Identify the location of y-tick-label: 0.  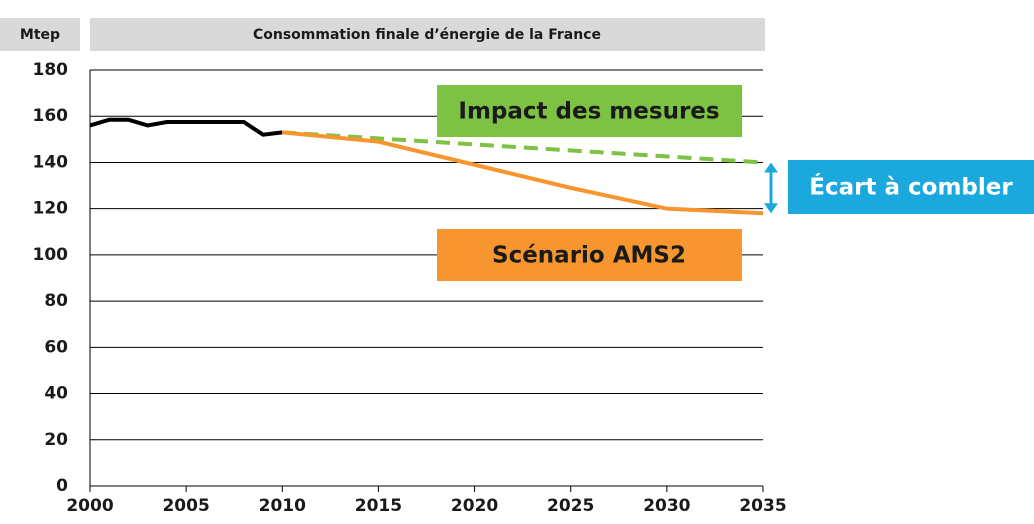
(62, 486).